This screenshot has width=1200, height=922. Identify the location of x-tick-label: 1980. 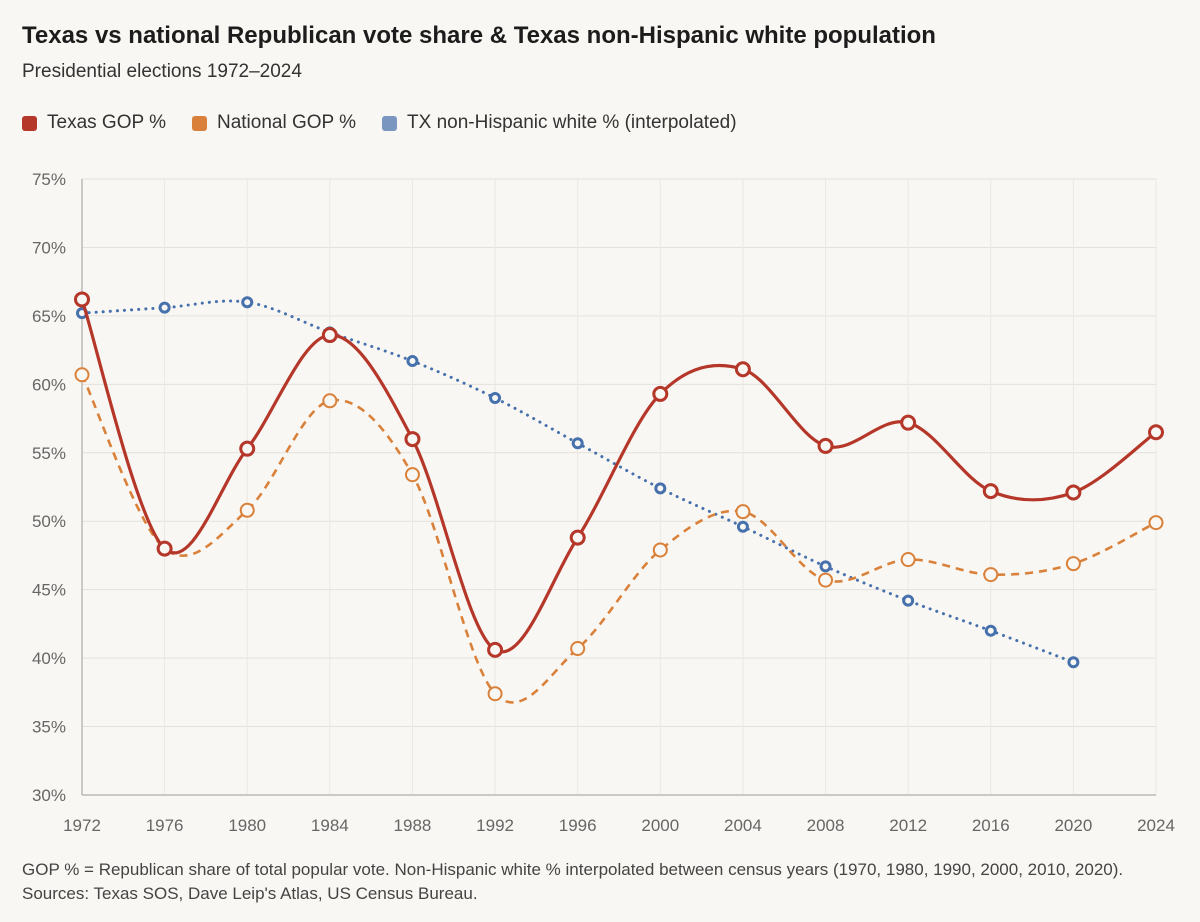
(247, 825).